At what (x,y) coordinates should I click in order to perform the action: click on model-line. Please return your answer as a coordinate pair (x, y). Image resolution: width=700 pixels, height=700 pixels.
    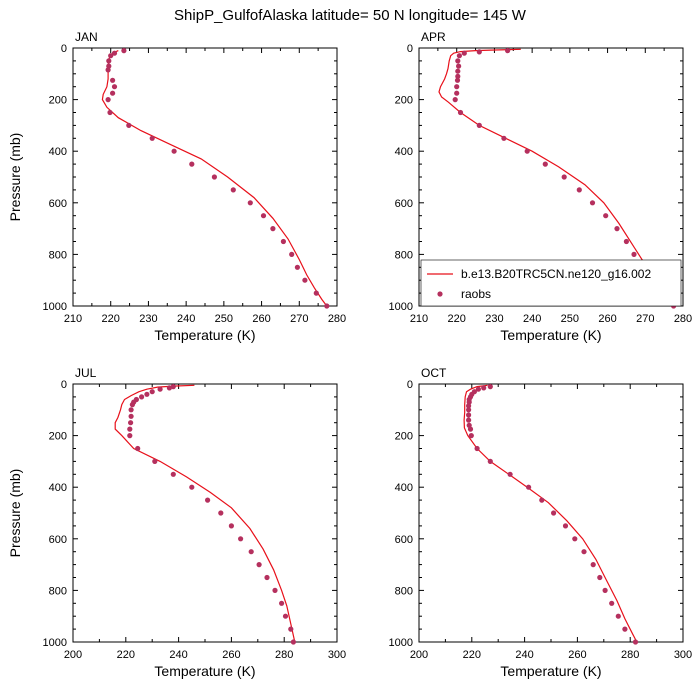
    Looking at the image, I should click on (556, 177).